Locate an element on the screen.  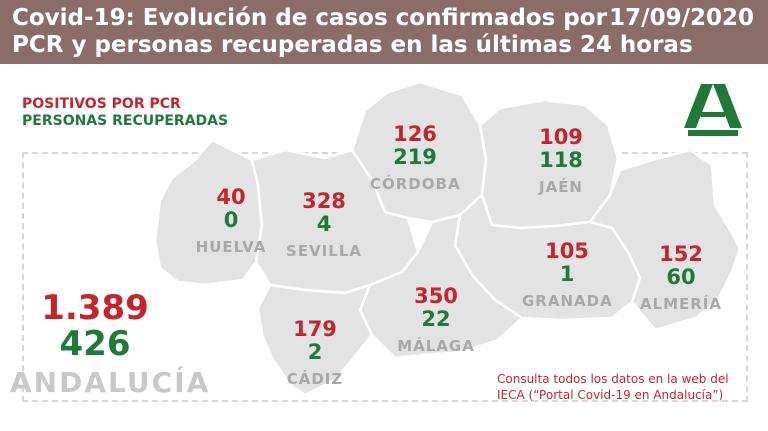
source-note-line1: Consulta todos los datos en la web del is located at coordinates (613, 379).